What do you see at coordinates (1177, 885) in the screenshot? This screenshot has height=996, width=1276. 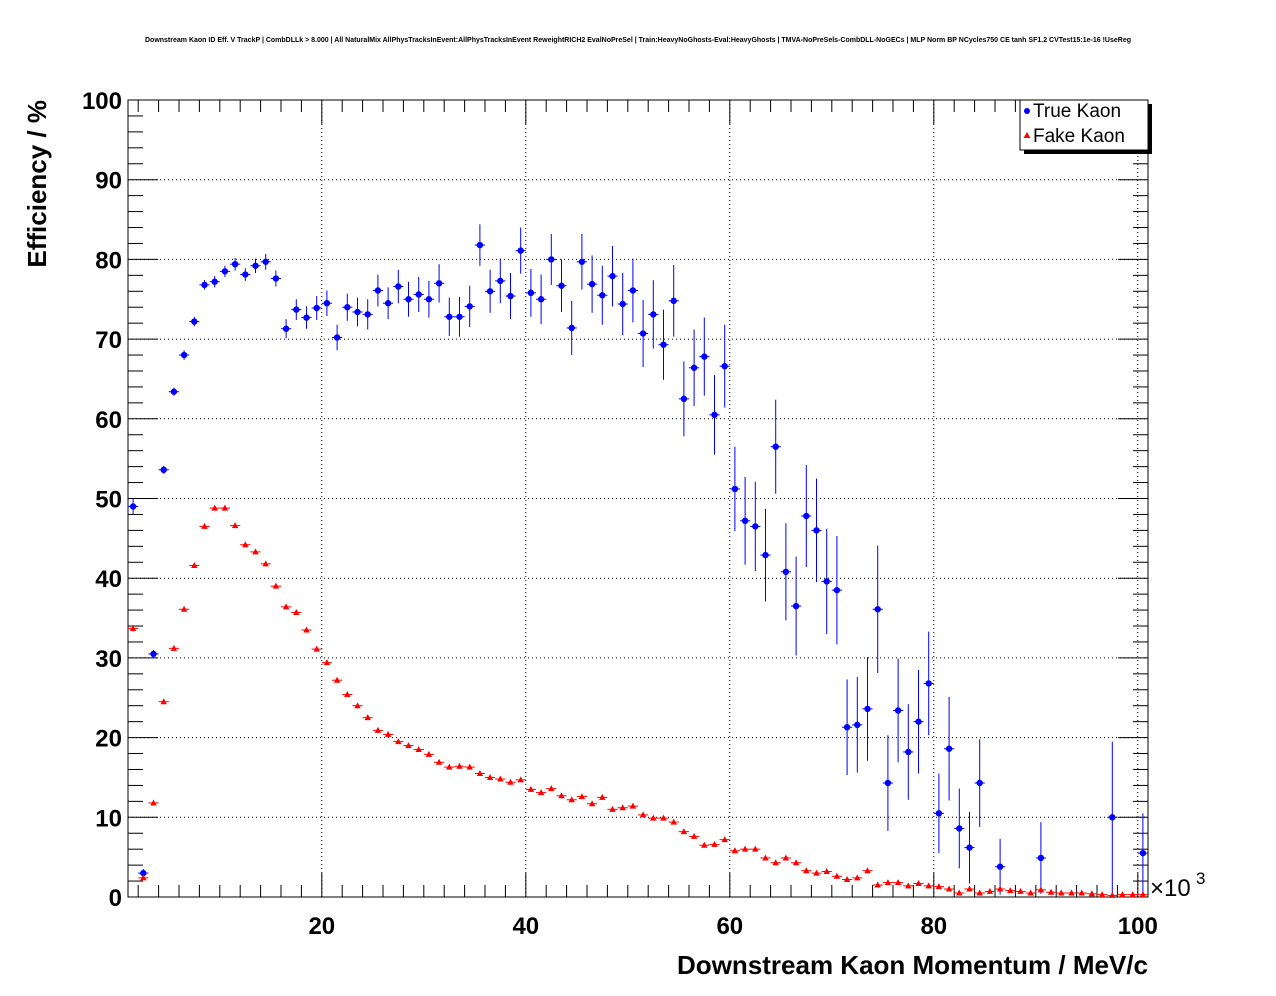 I see `x-axis-multiplier: ×10 3` at bounding box center [1177, 885].